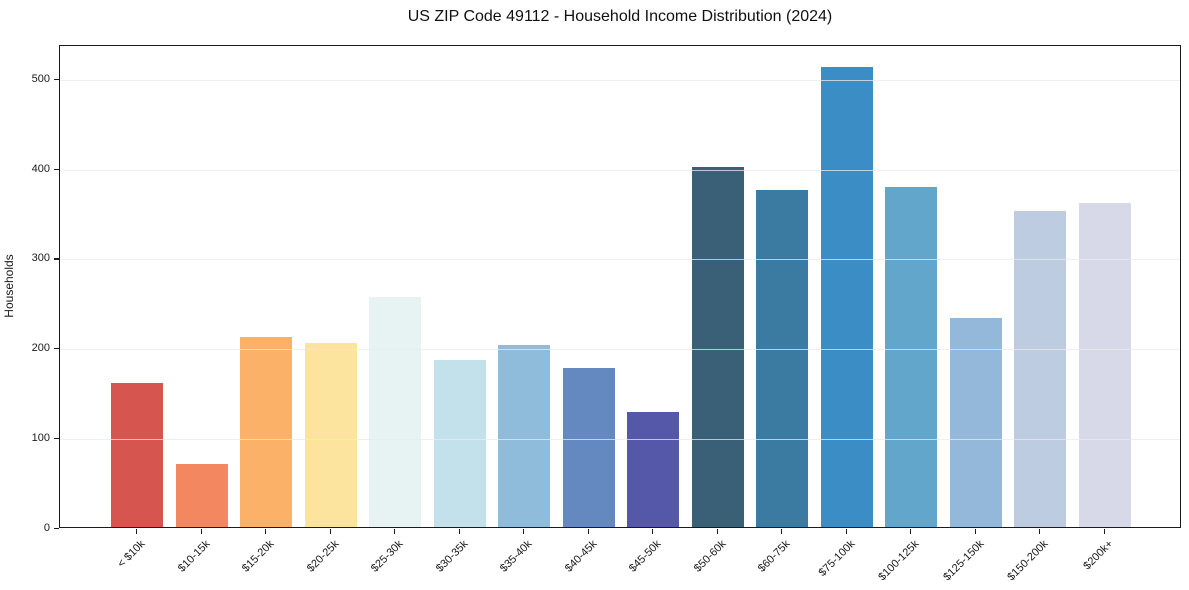 This screenshot has width=1189, height=590. I want to click on bar-$25-30k, so click(395, 411).